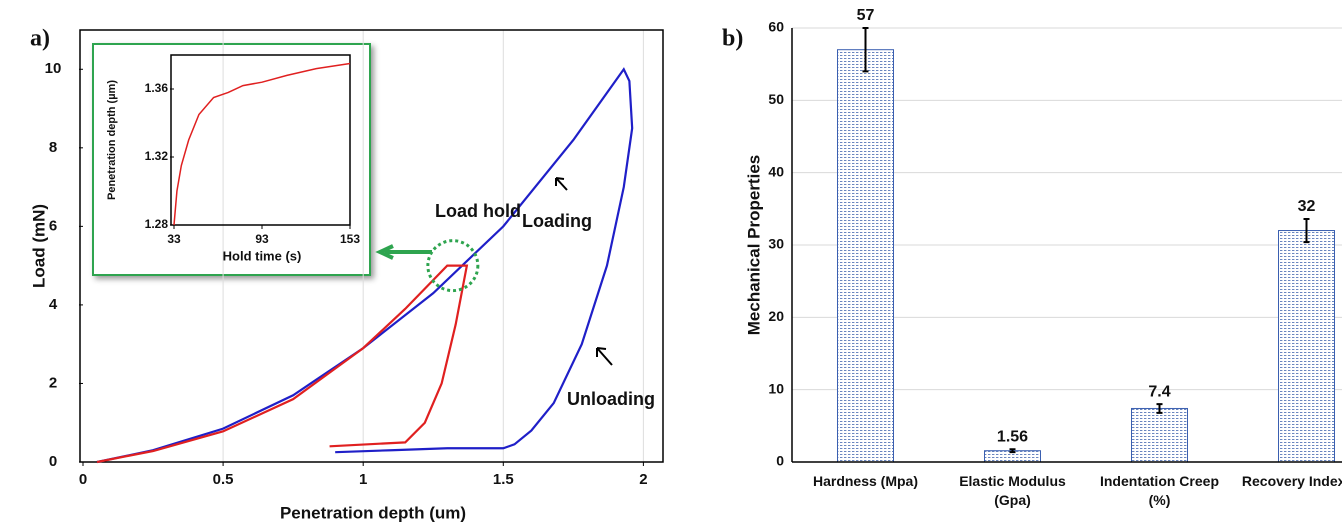  Describe the element at coordinates (363, 479) in the screenshot. I see `x-tick-label: 1` at that location.